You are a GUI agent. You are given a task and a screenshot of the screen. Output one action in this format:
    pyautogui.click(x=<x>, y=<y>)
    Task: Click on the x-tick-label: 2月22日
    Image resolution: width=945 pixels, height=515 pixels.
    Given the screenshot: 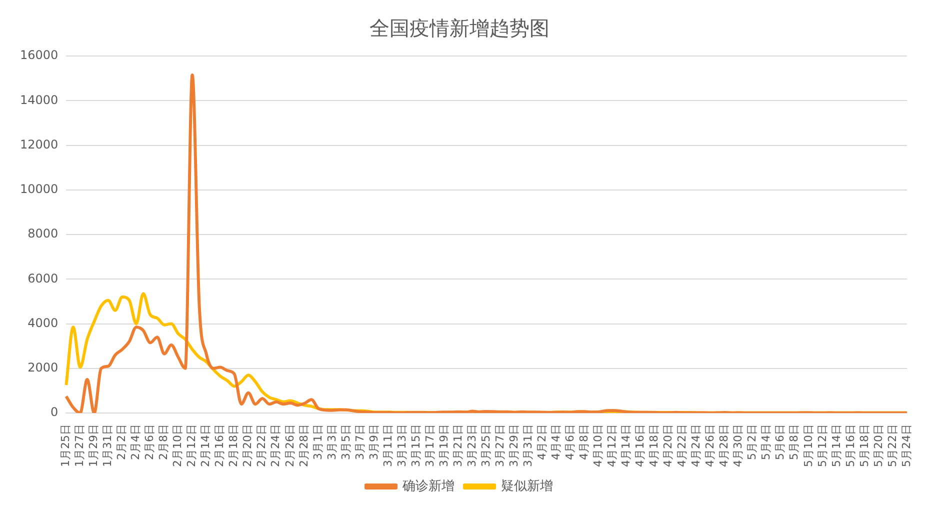 What is the action you would take?
    pyautogui.click(x=261, y=446)
    